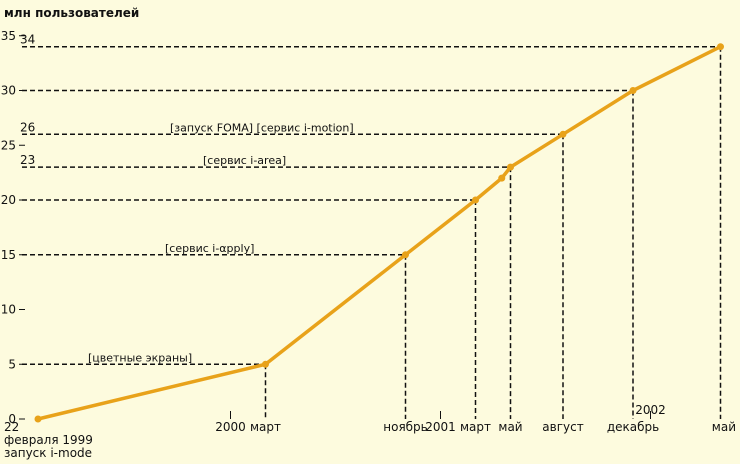  I want to click on annotation-label: [запуск FOMA] [сервис i-motion], so click(262, 127).